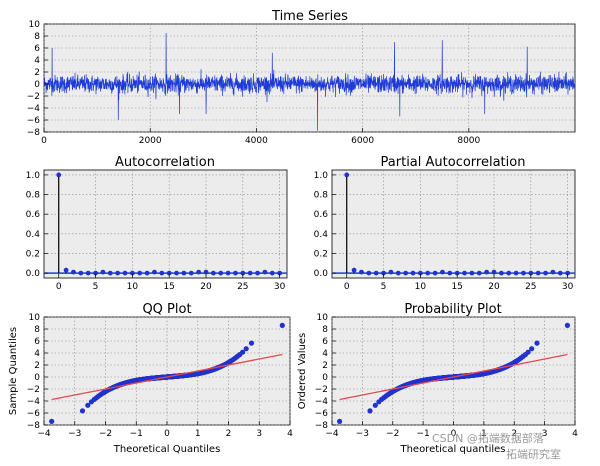 The height and width of the screenshot is (466, 600). What do you see at coordinates (321, 196) in the screenshot?
I see `y-tick-label: 0.8` at bounding box center [321, 196].